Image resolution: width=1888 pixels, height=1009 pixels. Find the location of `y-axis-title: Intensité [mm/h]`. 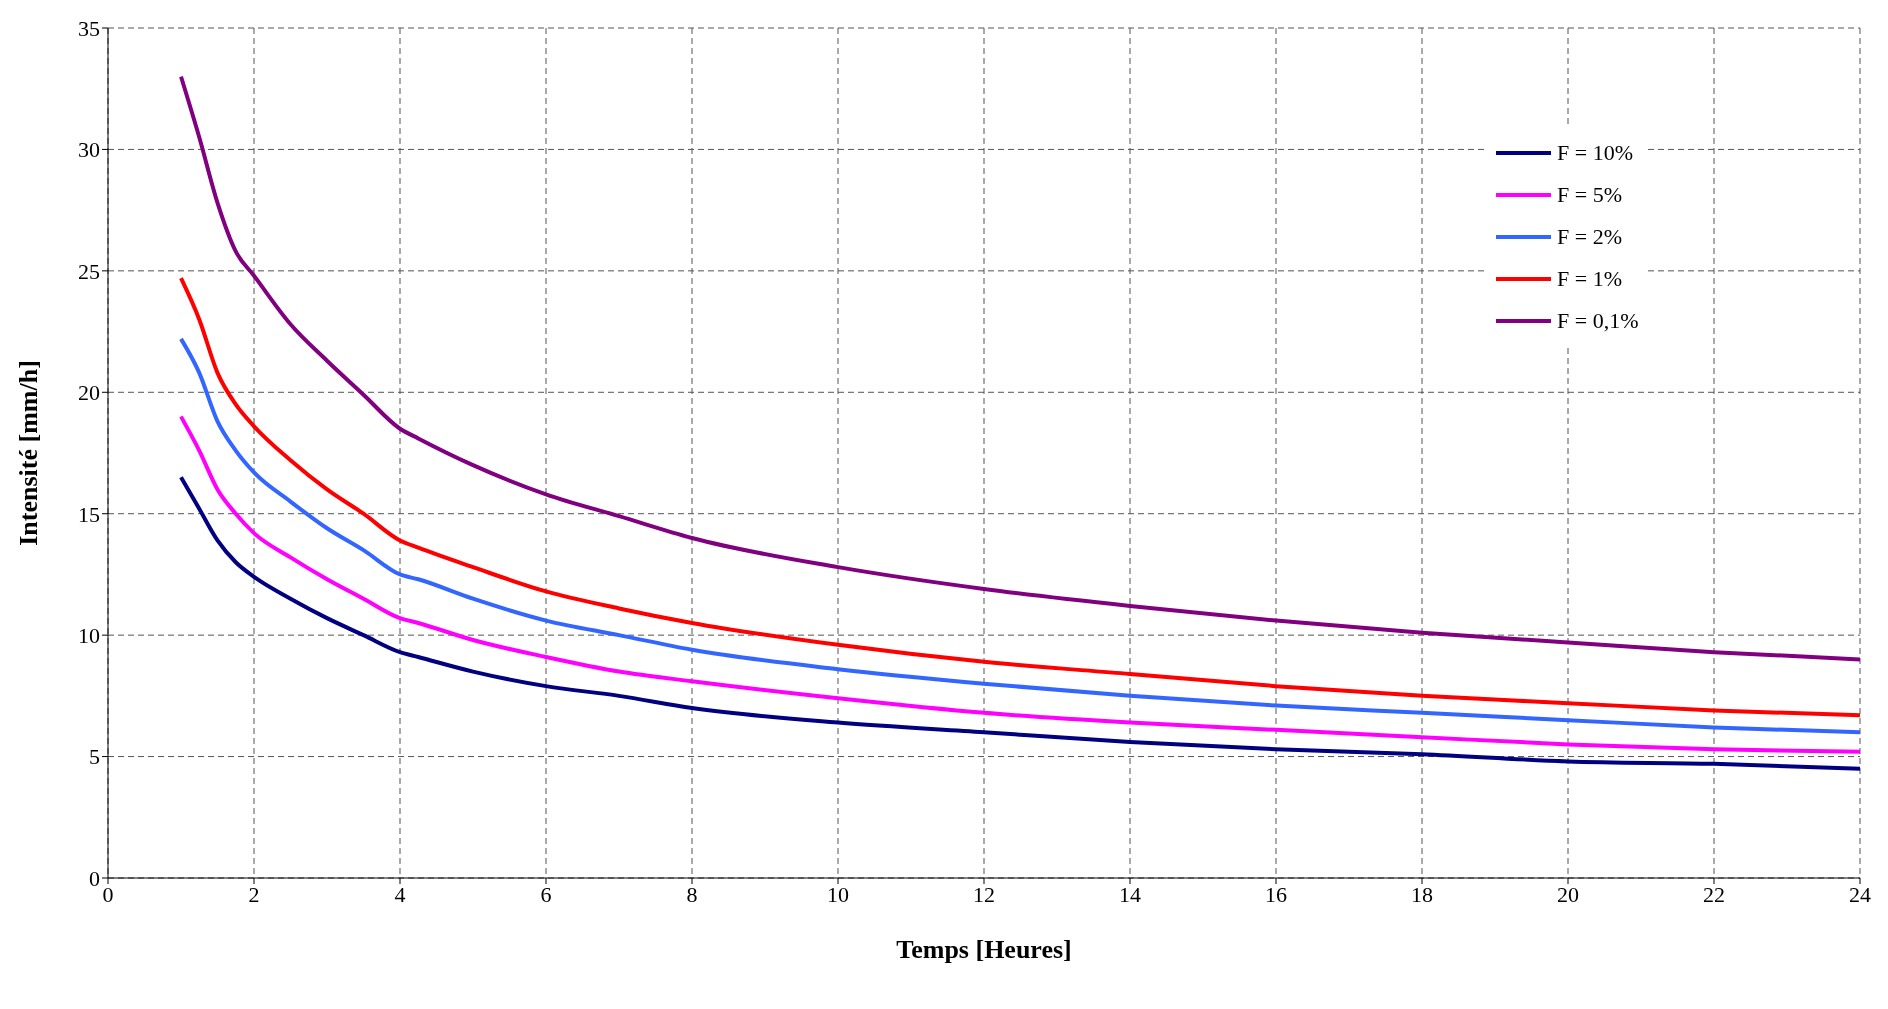

y-axis-title: Intensité [mm/h] is located at coordinates (29, 453).